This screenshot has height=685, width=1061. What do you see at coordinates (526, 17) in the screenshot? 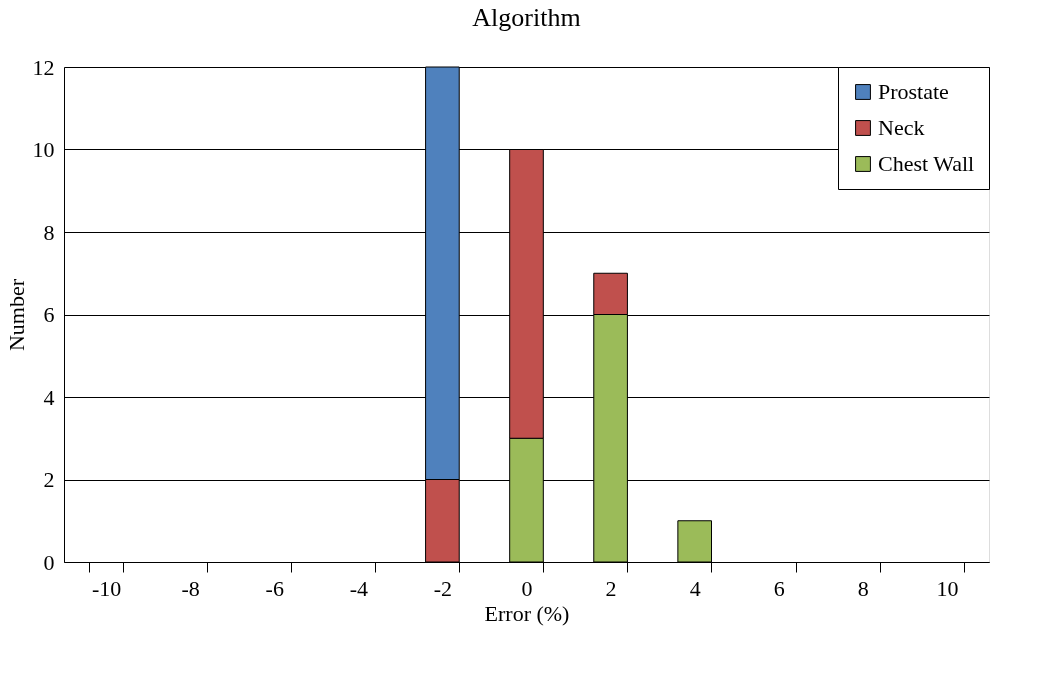
I see `chart-title: Algorithm` at bounding box center [526, 17].